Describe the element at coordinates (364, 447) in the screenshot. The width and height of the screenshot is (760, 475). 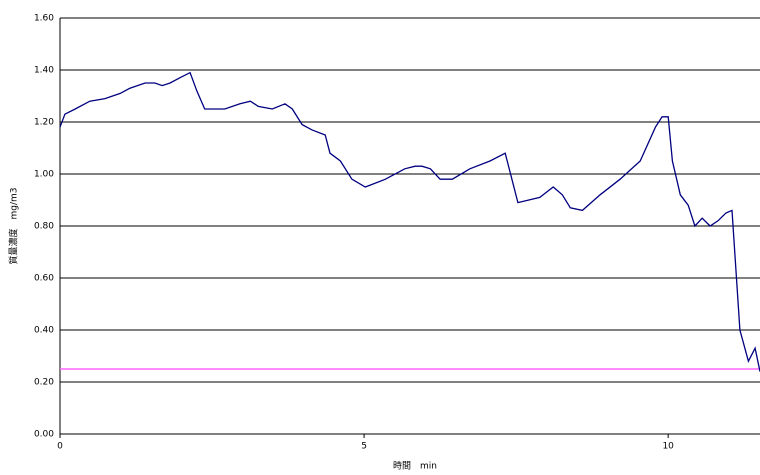
I see `x-tick-label: 5` at that location.